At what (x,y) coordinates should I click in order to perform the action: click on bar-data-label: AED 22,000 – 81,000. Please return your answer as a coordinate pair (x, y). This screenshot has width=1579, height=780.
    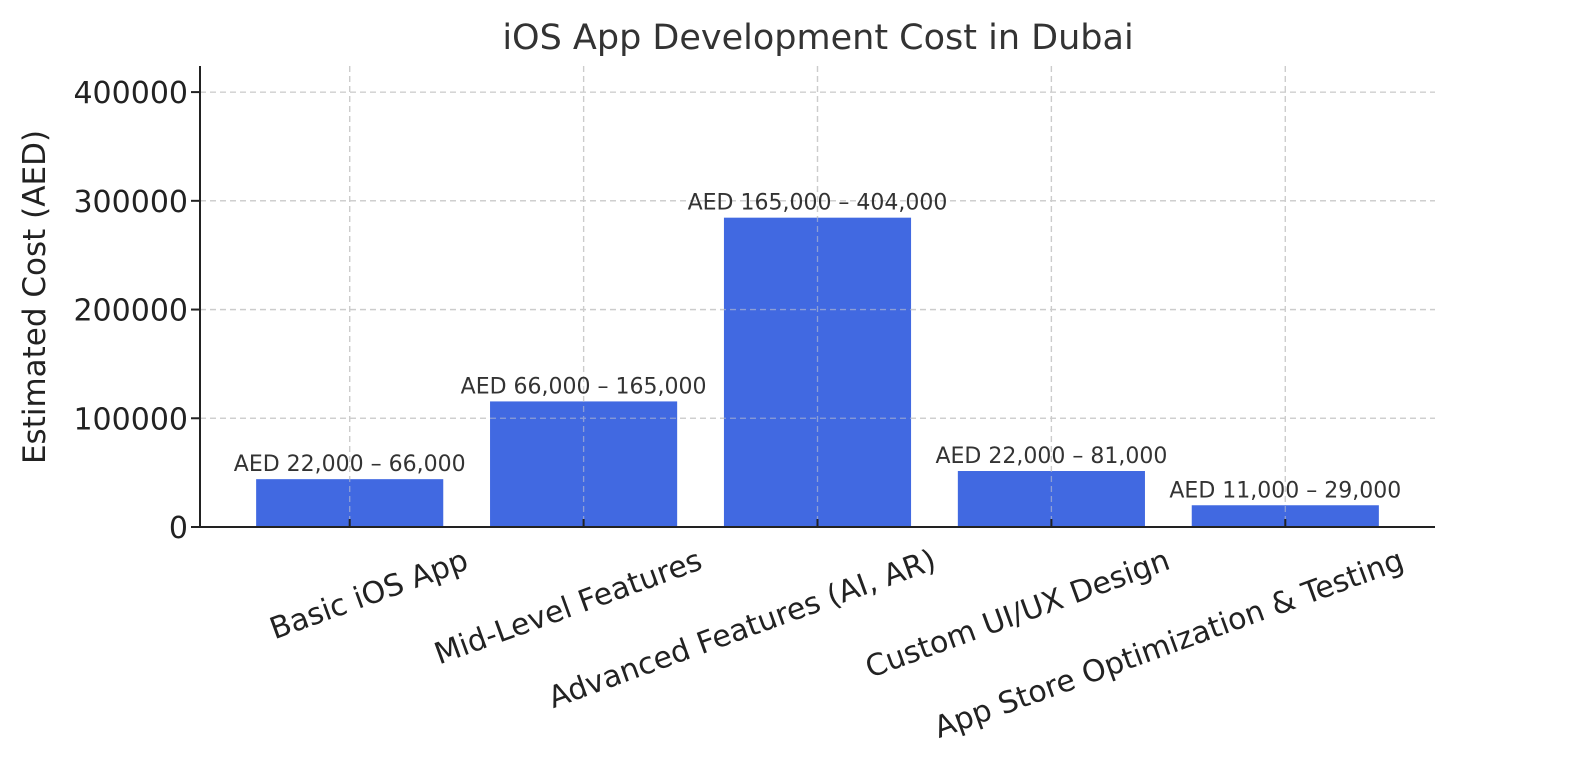
    Looking at the image, I should click on (1051, 456).